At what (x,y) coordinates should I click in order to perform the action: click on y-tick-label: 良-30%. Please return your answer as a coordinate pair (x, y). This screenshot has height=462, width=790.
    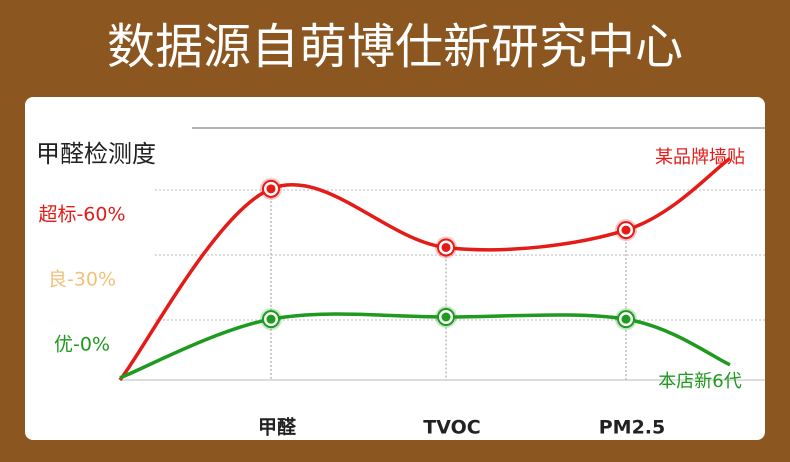
    Looking at the image, I should click on (82, 280).